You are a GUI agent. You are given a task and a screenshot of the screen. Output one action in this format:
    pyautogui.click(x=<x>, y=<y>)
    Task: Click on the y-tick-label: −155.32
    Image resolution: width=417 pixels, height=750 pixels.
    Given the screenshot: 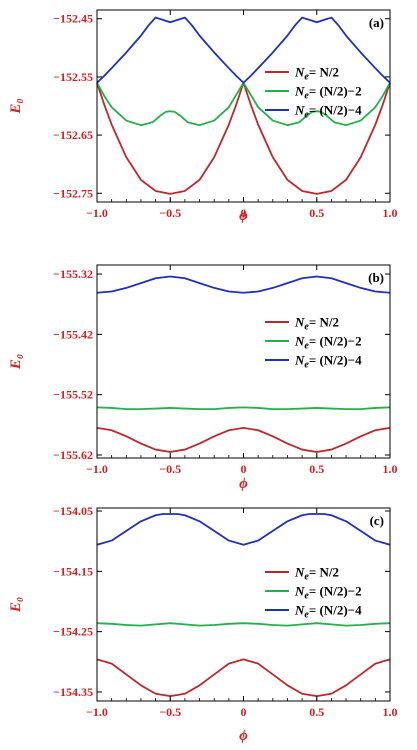 What is the action you would take?
    pyautogui.click(x=73, y=274)
    